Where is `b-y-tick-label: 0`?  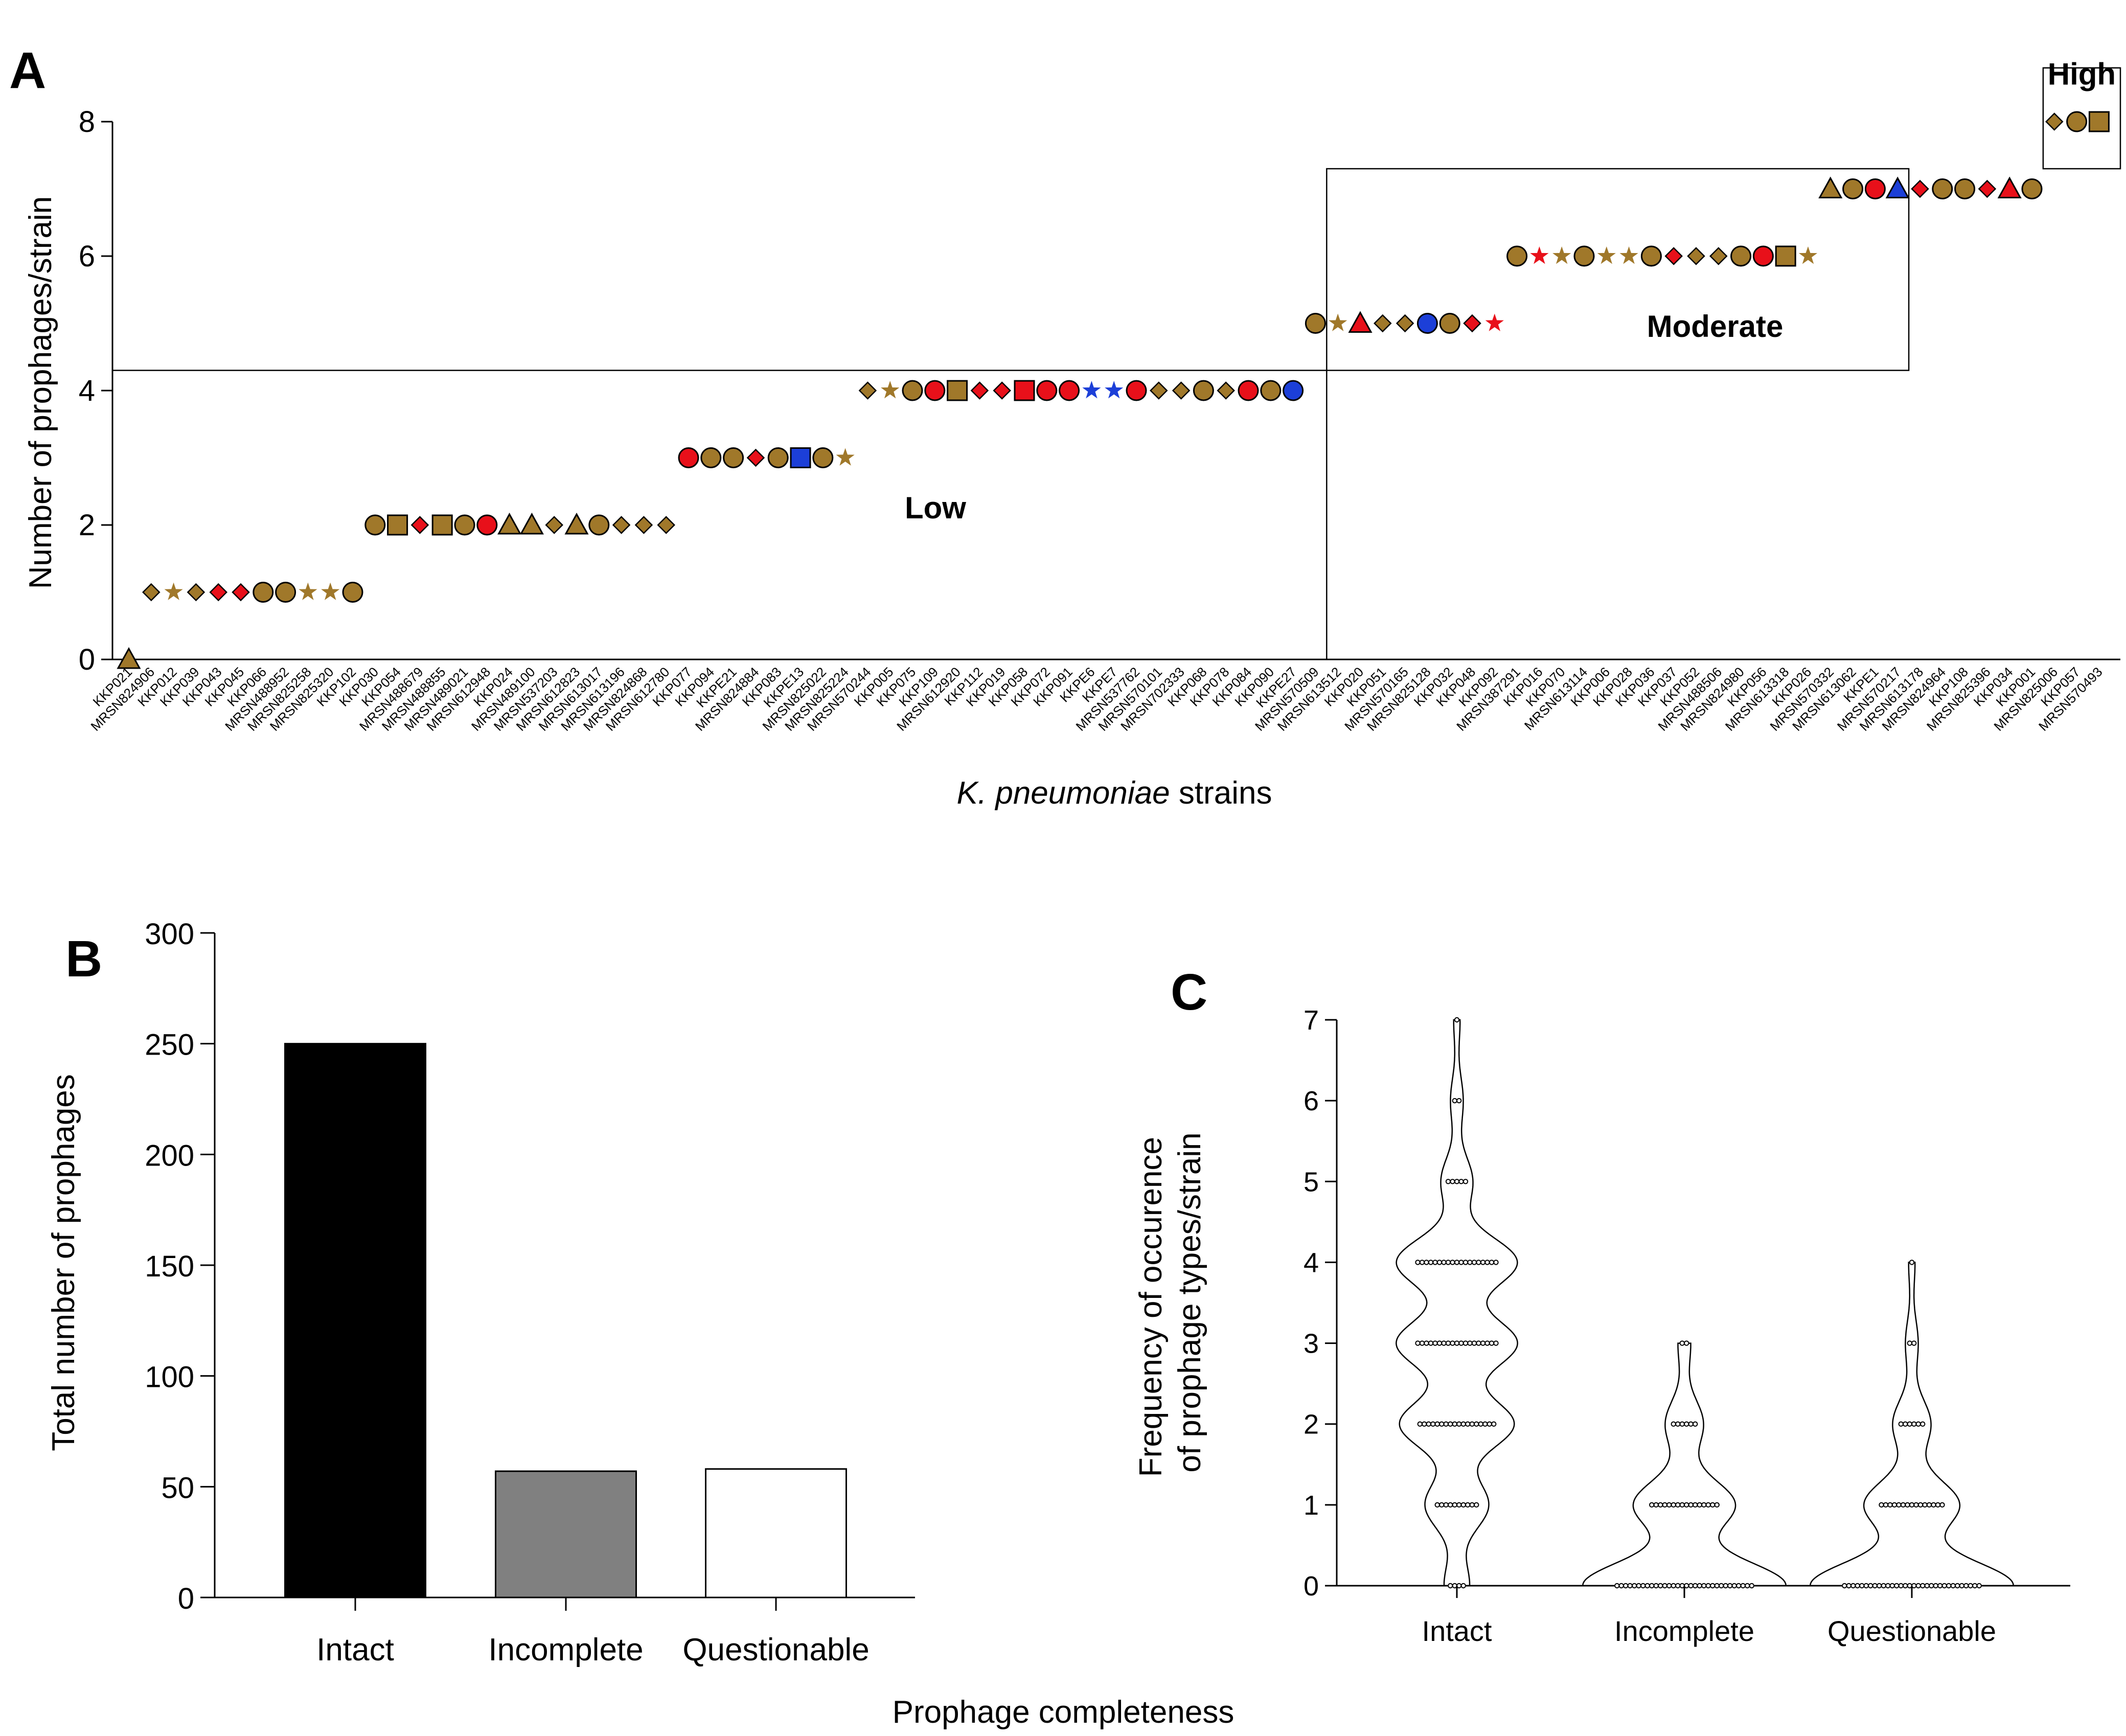
b-y-tick-label: 0 is located at coordinates (186, 1598).